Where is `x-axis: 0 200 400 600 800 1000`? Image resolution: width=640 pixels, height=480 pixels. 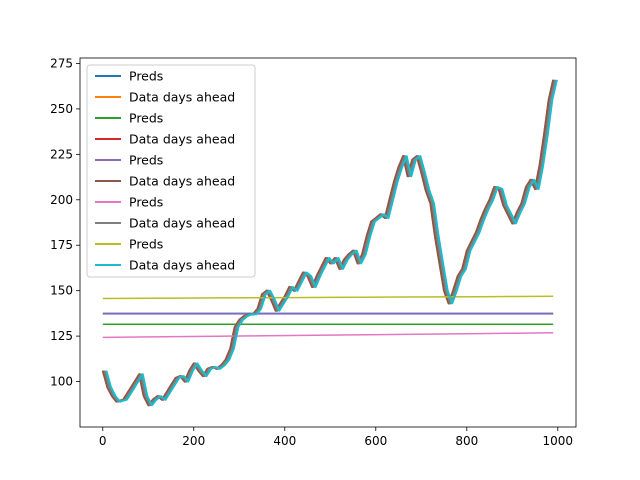
x-axis: 0 200 400 600 800 1000 is located at coordinates (336, 437).